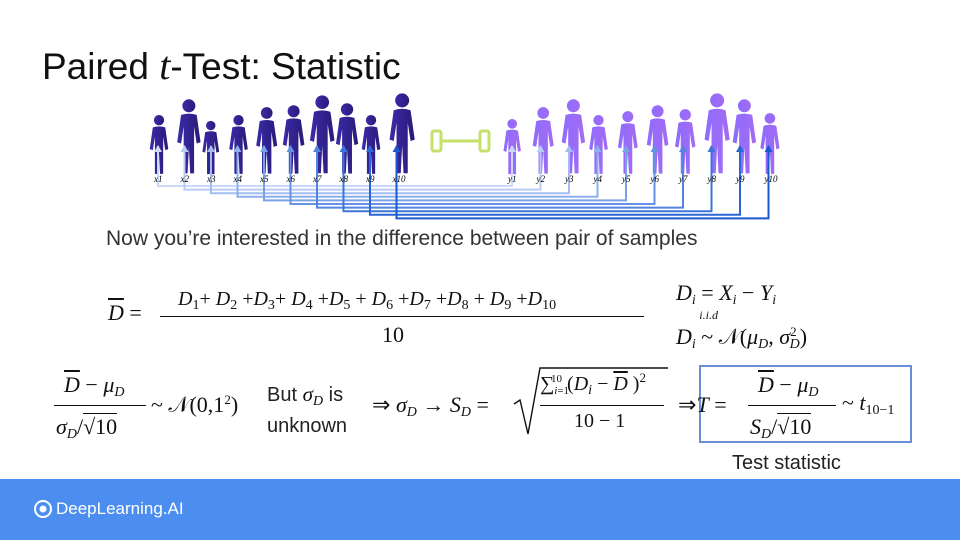  What do you see at coordinates (655, 179) in the screenshot?
I see `y-sample-label: y6` at bounding box center [655, 179].